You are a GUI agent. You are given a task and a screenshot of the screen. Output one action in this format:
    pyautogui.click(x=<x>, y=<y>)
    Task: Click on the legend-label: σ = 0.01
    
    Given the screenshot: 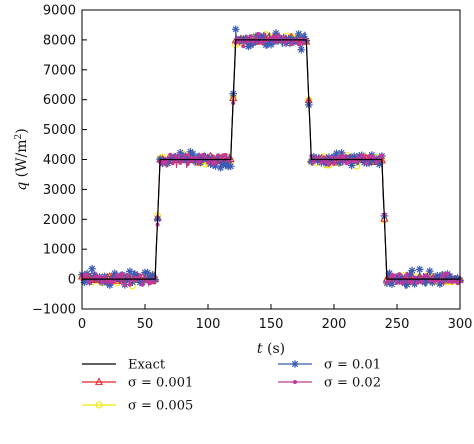 What is the action you would take?
    pyautogui.click(x=352, y=365)
    